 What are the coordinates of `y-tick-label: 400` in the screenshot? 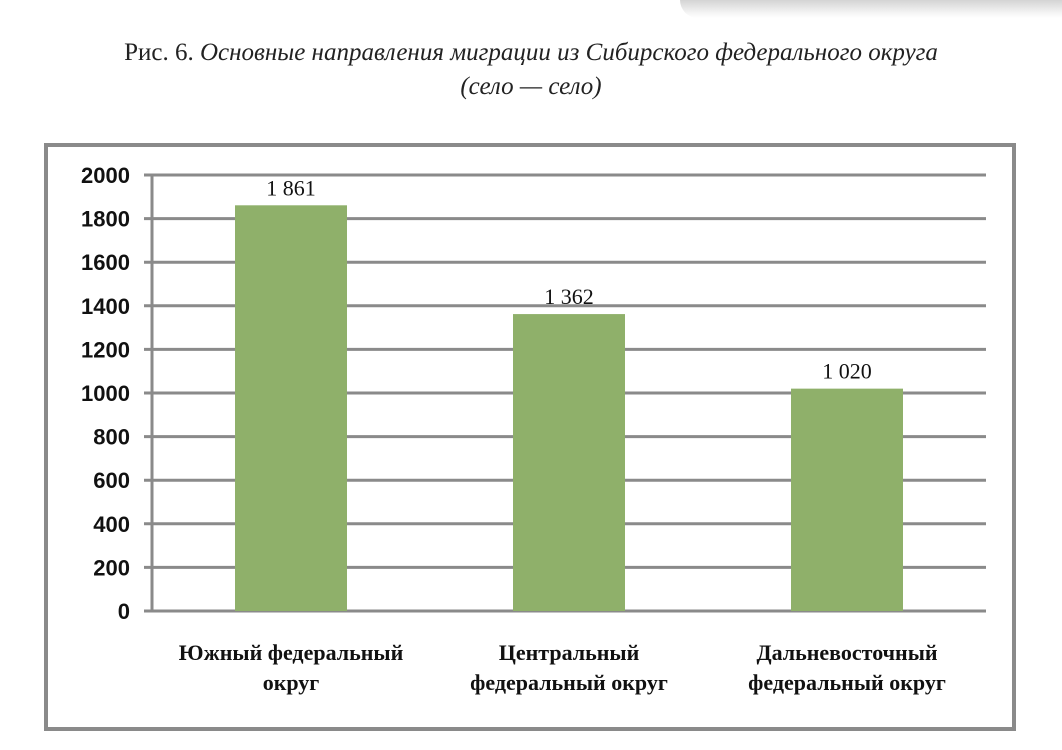 It's located at (111, 524).